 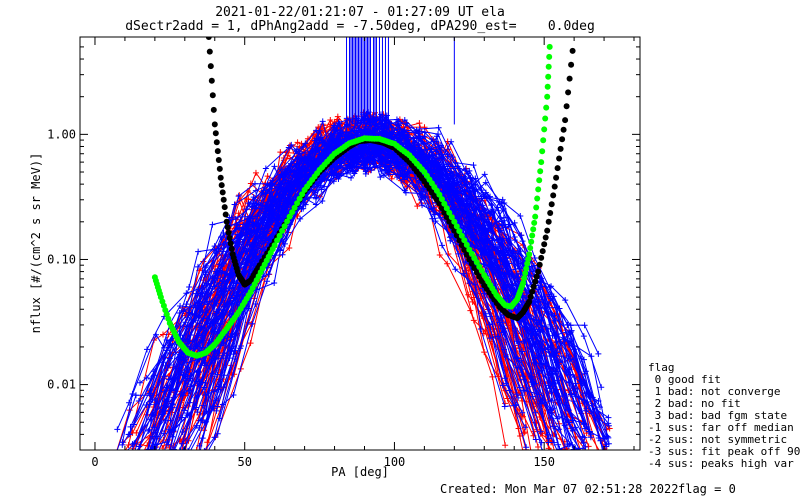 What do you see at coordinates (721, 427) in the screenshot?
I see `legend-item: -1 sus: far off median` at bounding box center [721, 427].